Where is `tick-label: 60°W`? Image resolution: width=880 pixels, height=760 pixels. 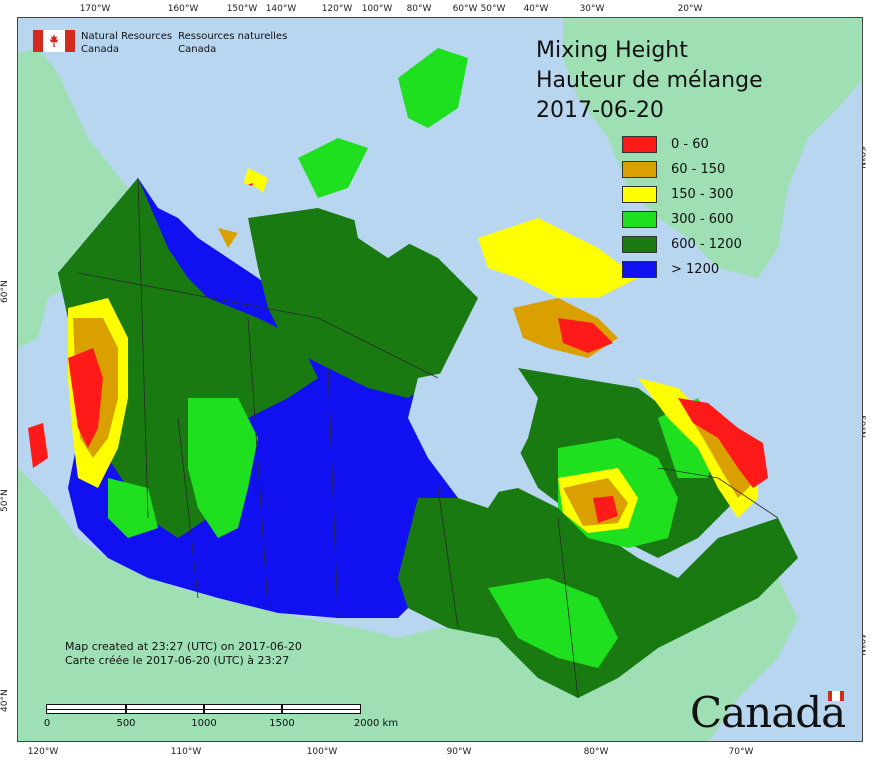 tick-label: 60°W is located at coordinates (465, 9).